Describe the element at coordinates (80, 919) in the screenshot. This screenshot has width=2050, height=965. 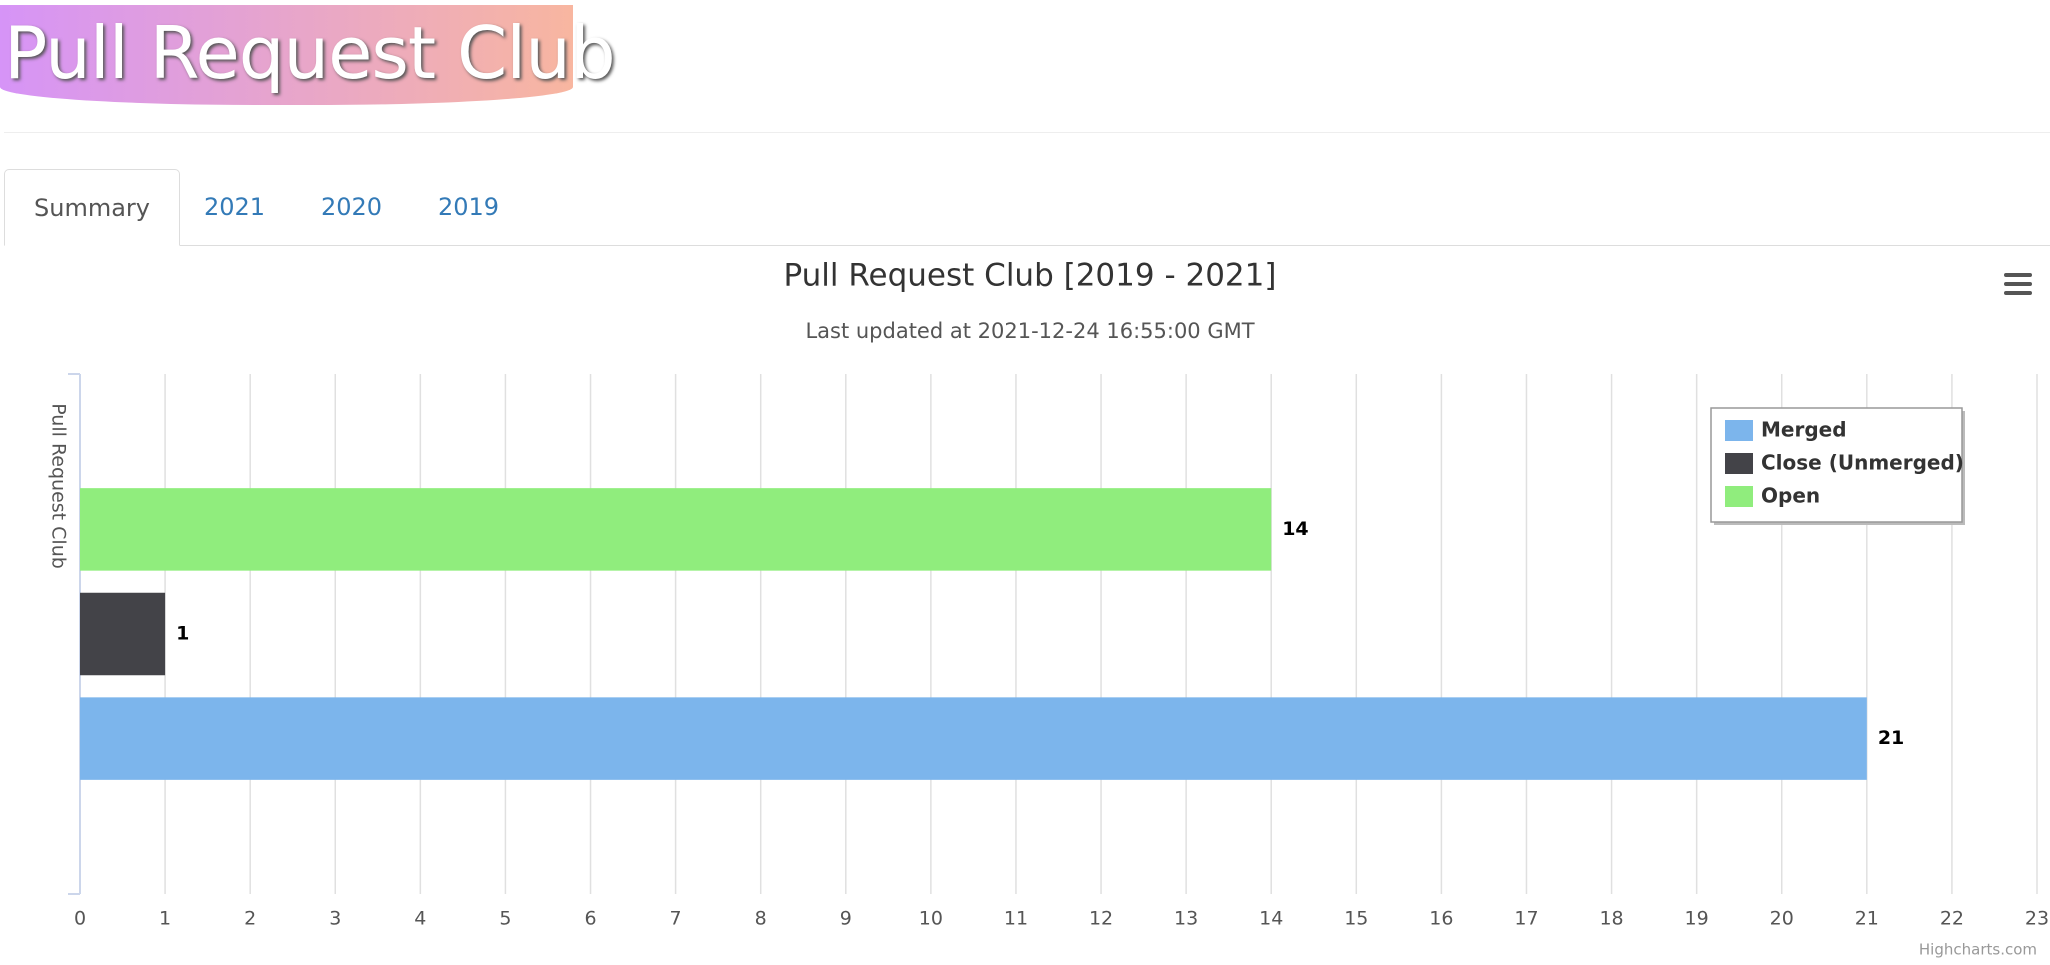
I see `x-tick-label: 0` at that location.